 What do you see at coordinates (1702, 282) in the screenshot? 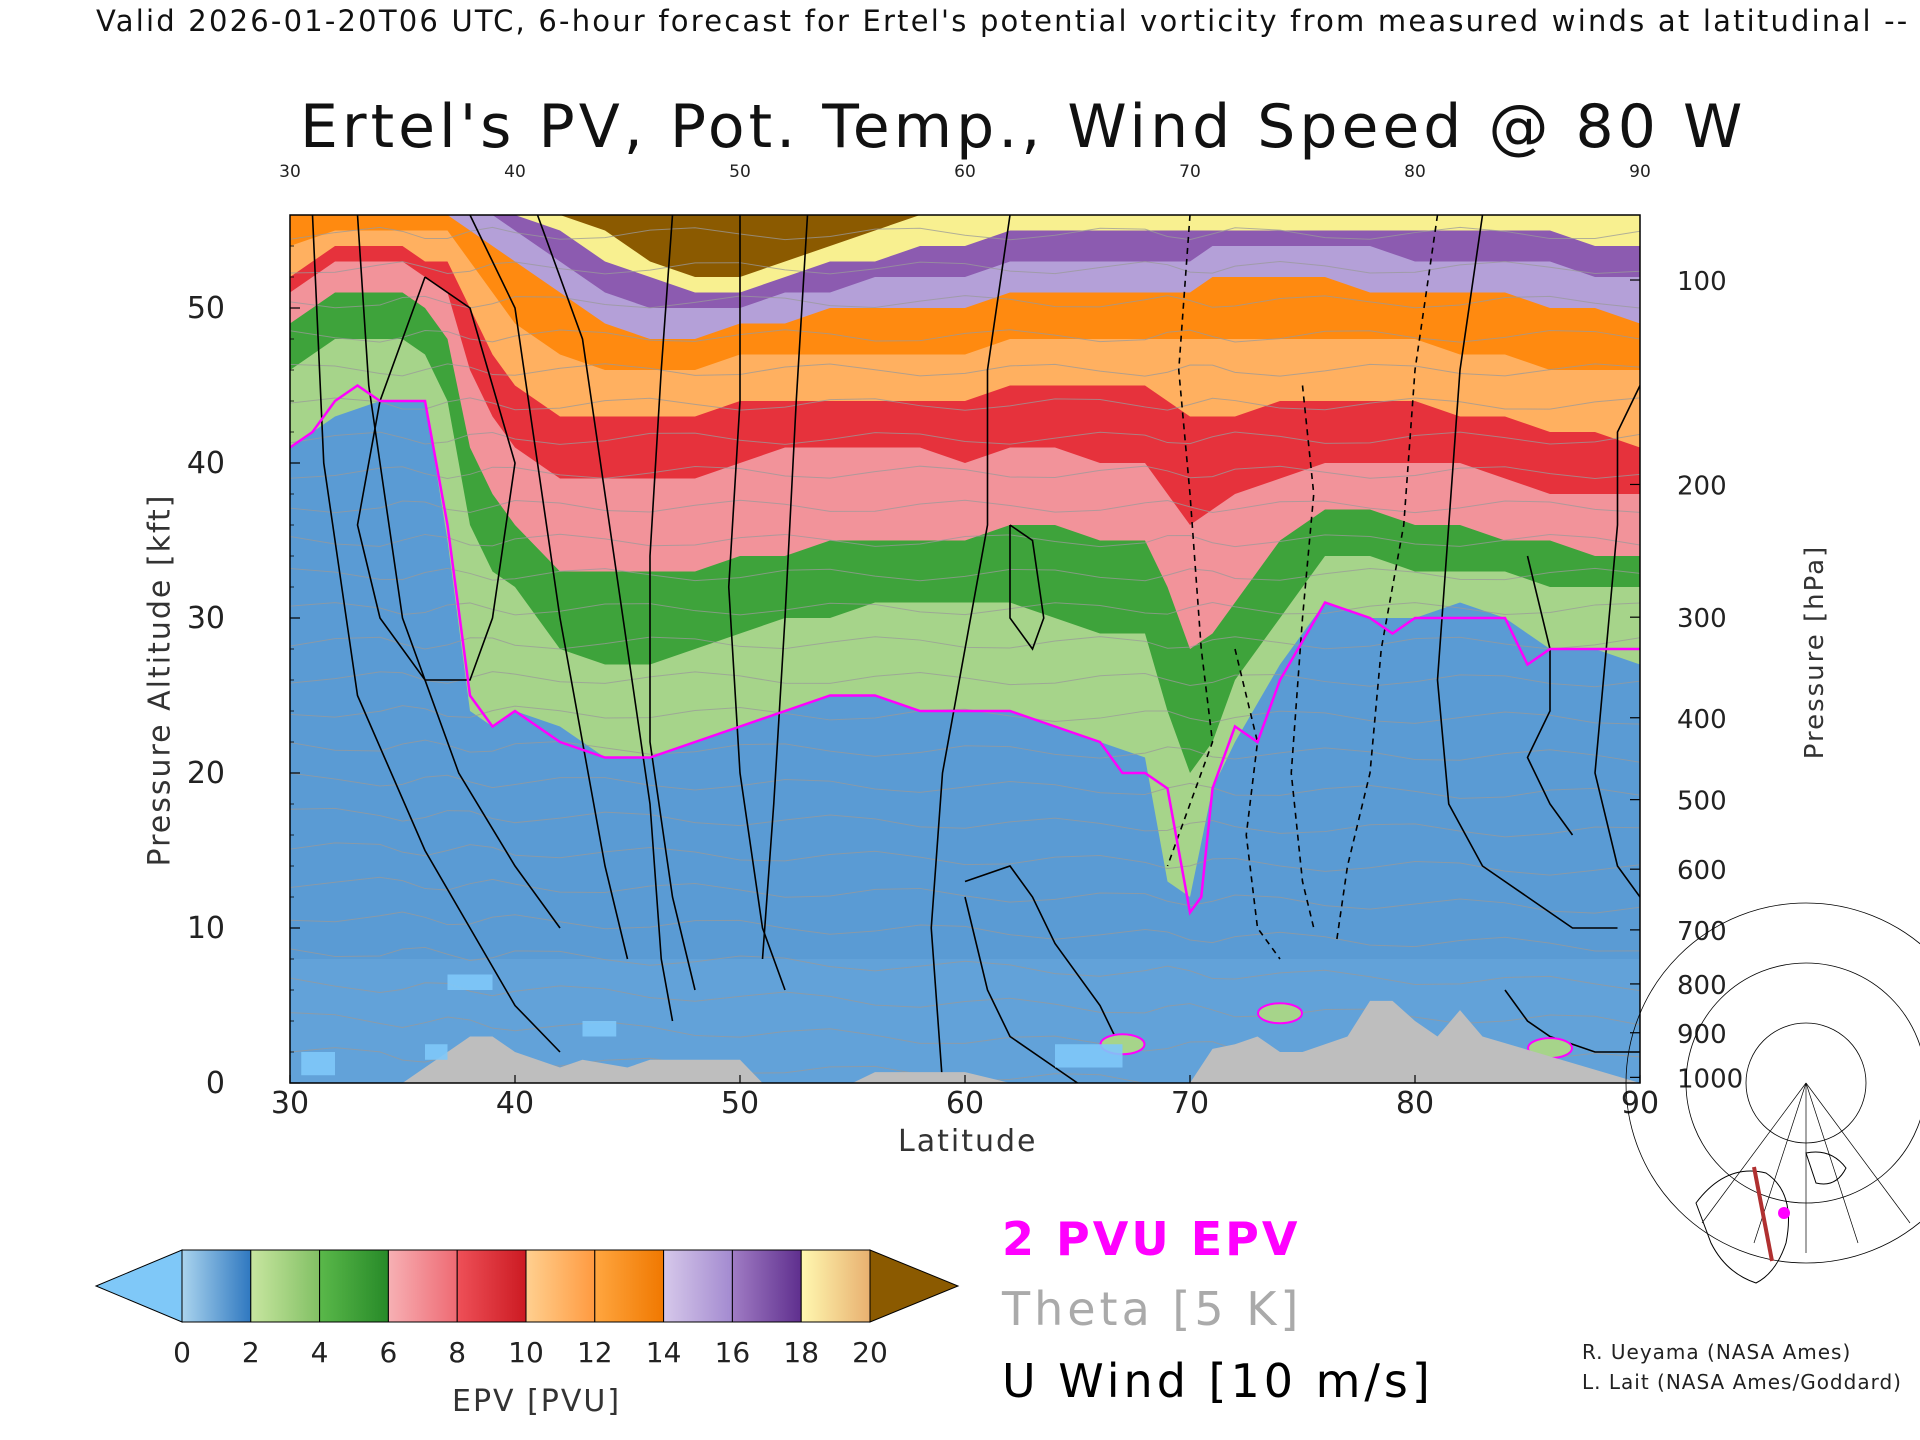
I see `y-right-tick-label: 100` at bounding box center [1702, 282].